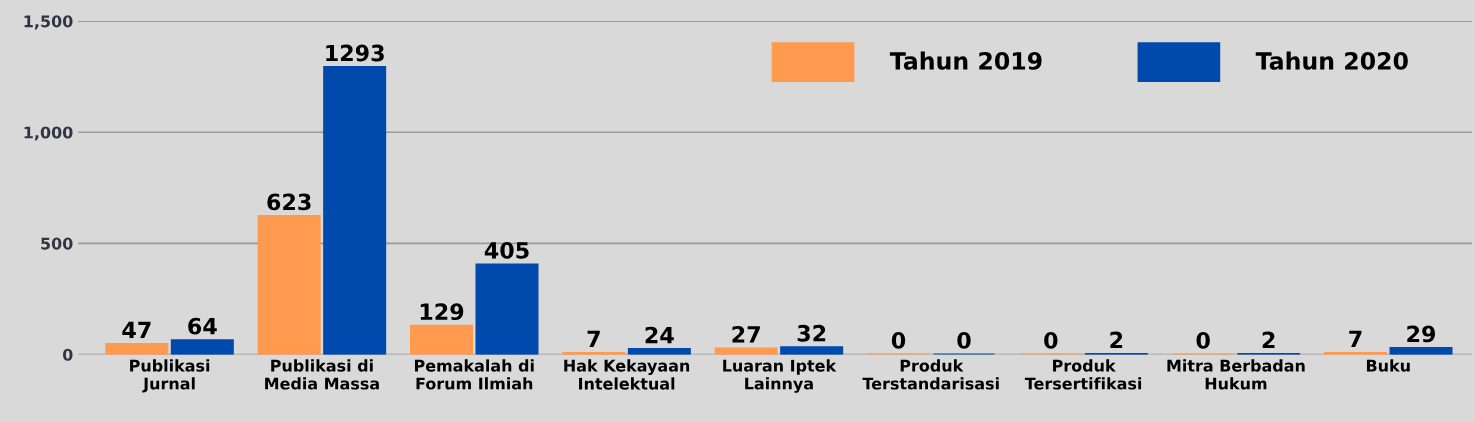  Describe the element at coordinates (506, 250) in the screenshot. I see `data-label: 405` at that location.